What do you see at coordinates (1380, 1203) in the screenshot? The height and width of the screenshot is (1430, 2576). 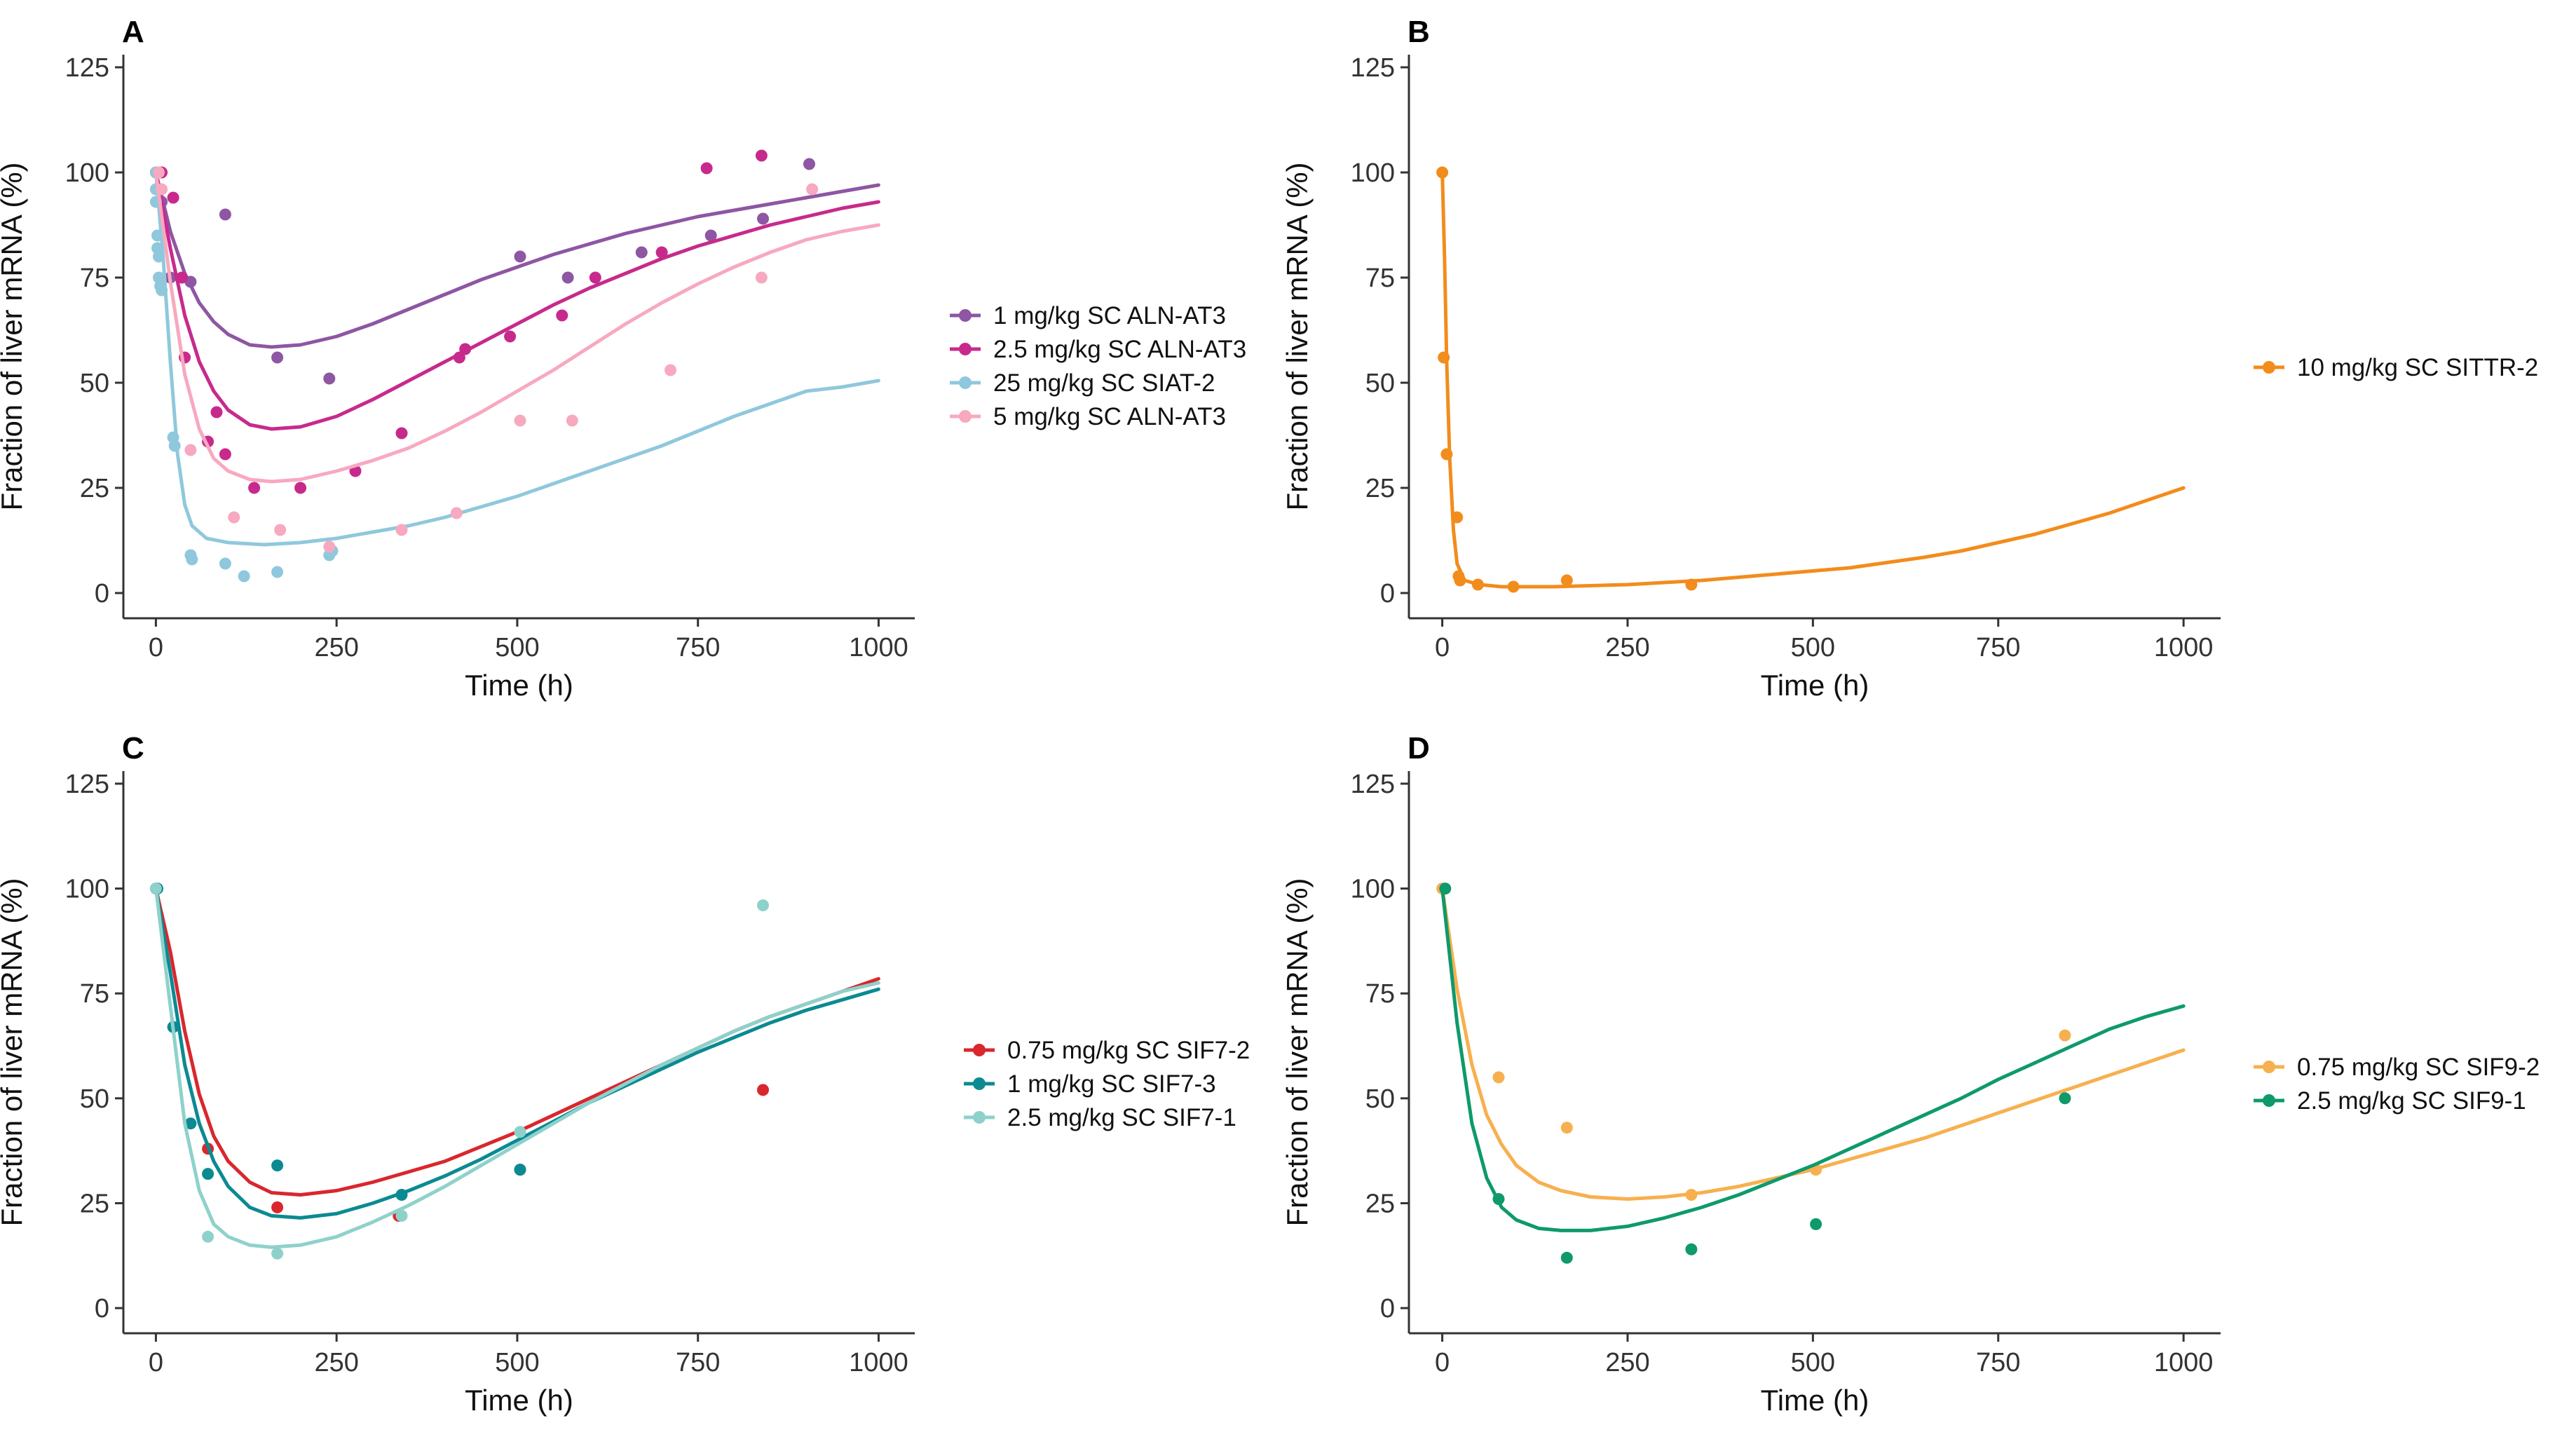 I see `y-tick-label: 25` at bounding box center [1380, 1203].